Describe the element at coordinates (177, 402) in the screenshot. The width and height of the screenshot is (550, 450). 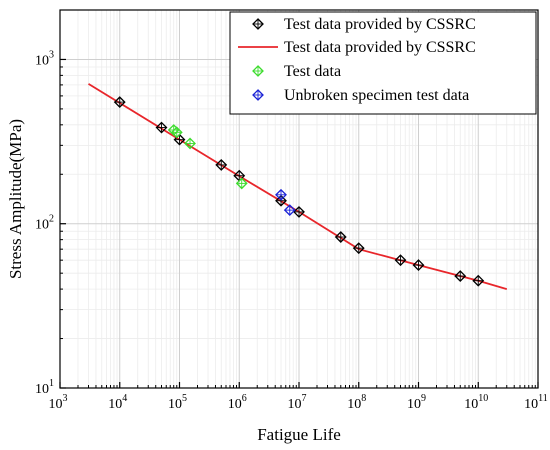
I see `x-tick-label: 10⁵` at that location.